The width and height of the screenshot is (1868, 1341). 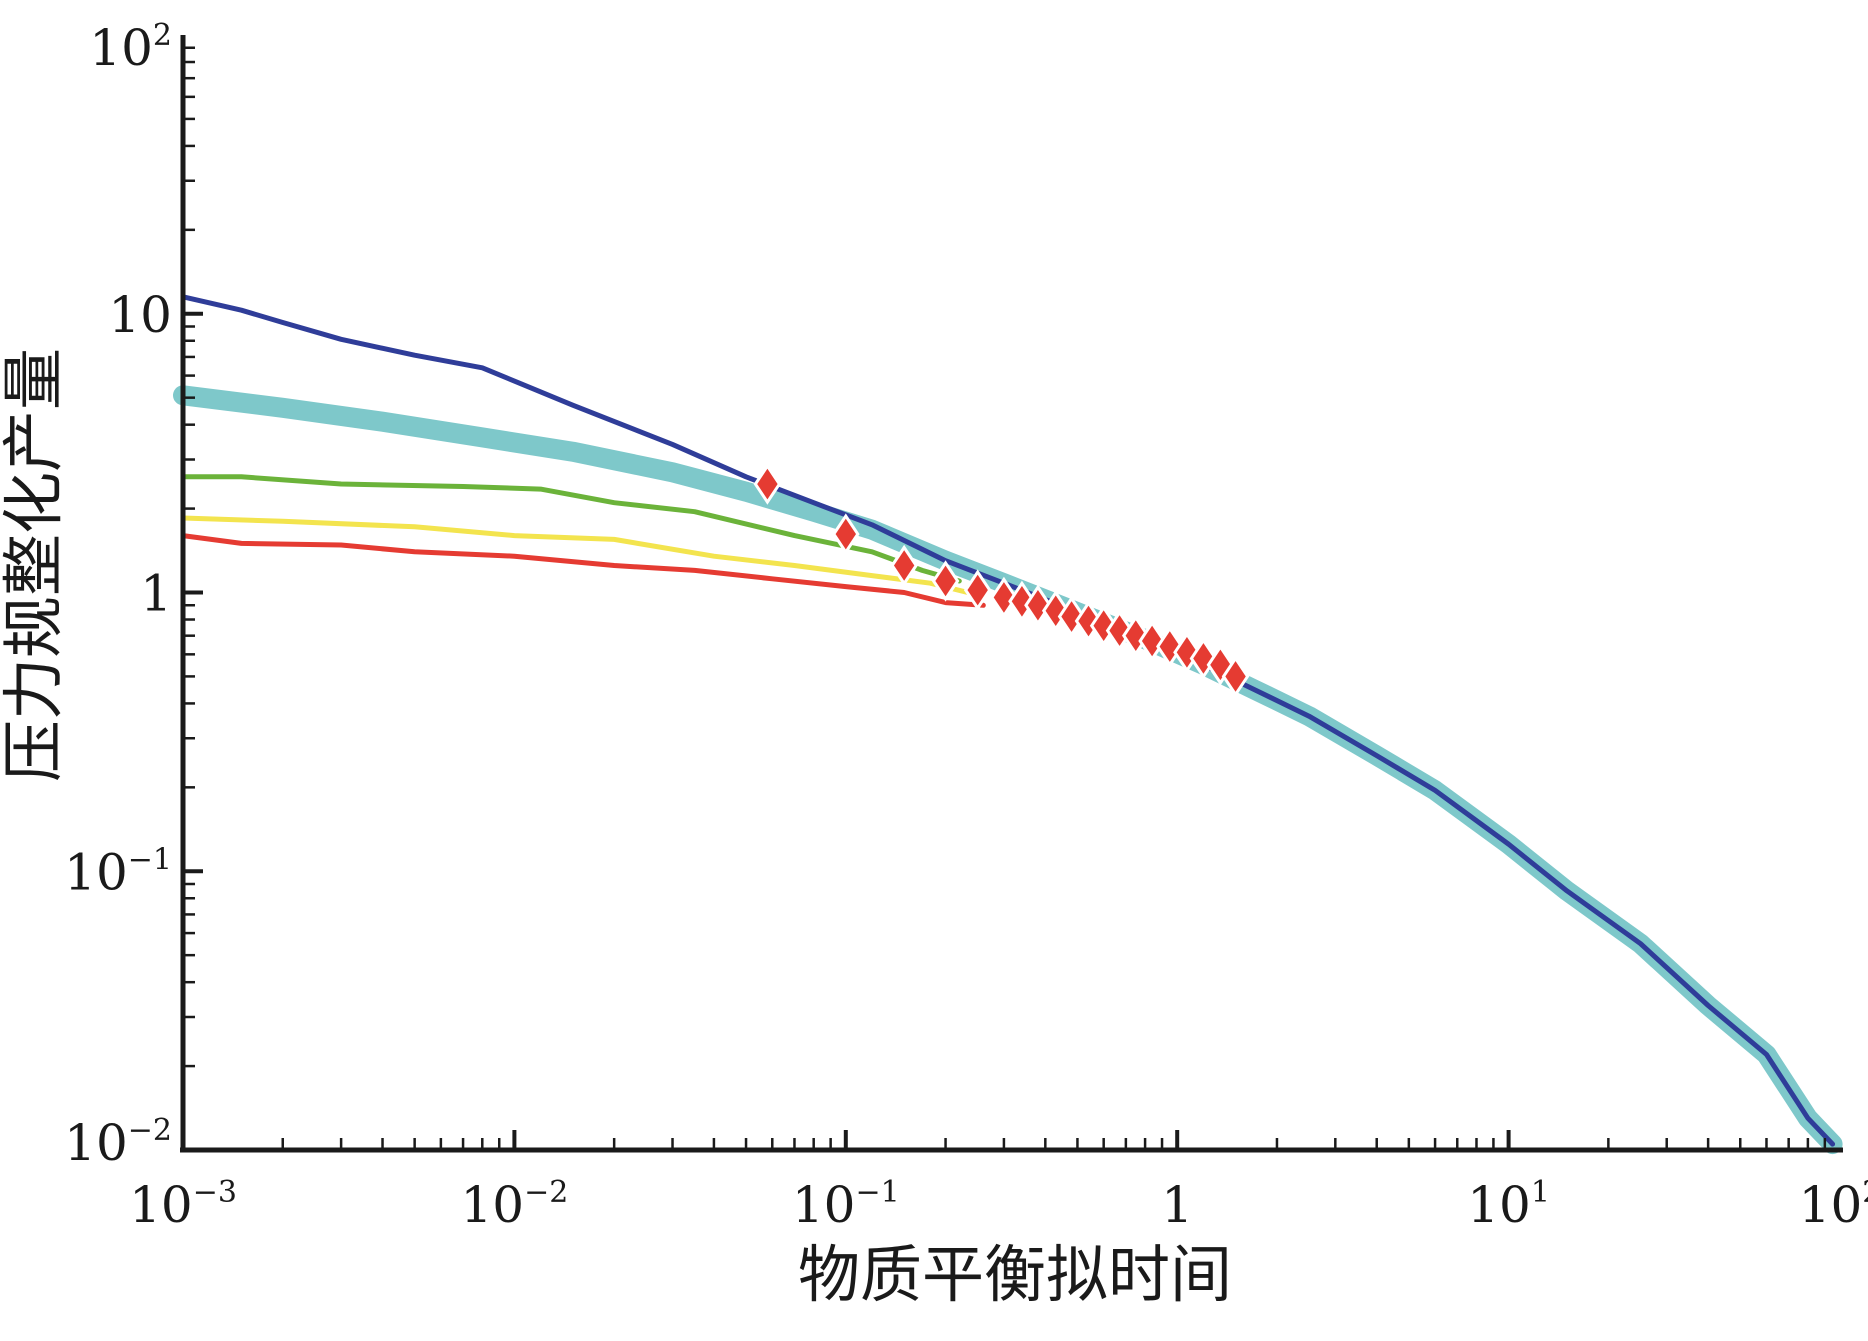 I want to click on y-tick-label: 10⁻¹, so click(x=118, y=871).